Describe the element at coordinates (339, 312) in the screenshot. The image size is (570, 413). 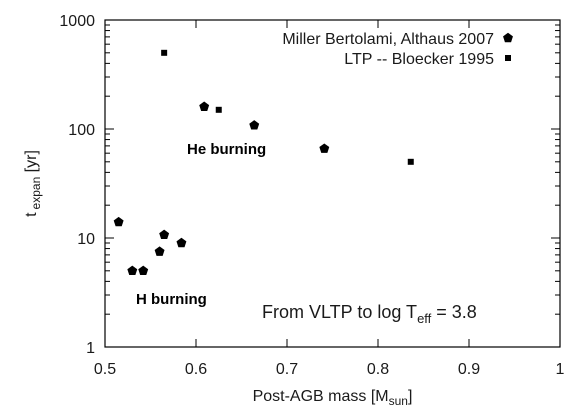
I see `annotation-condition-prefix: From VLTP to log T` at that location.